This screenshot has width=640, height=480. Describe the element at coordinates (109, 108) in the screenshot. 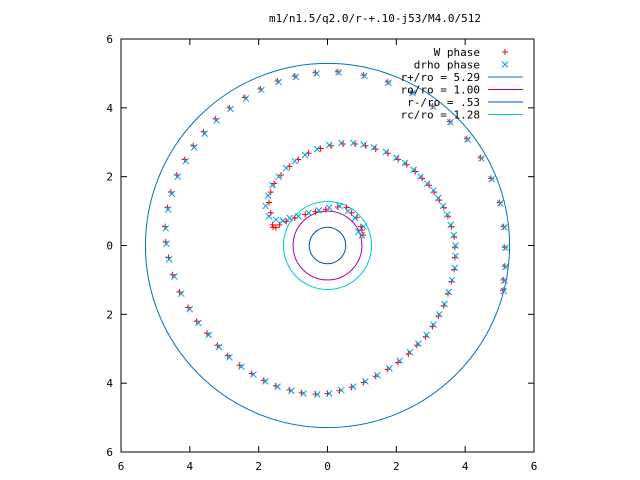

I see `y-tick-label-5: 4` at that location.